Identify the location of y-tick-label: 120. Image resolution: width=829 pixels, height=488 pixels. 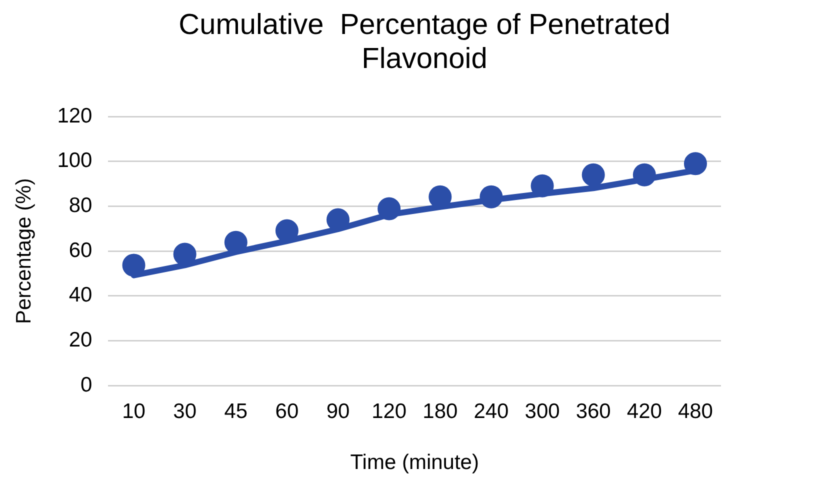
(74, 116).